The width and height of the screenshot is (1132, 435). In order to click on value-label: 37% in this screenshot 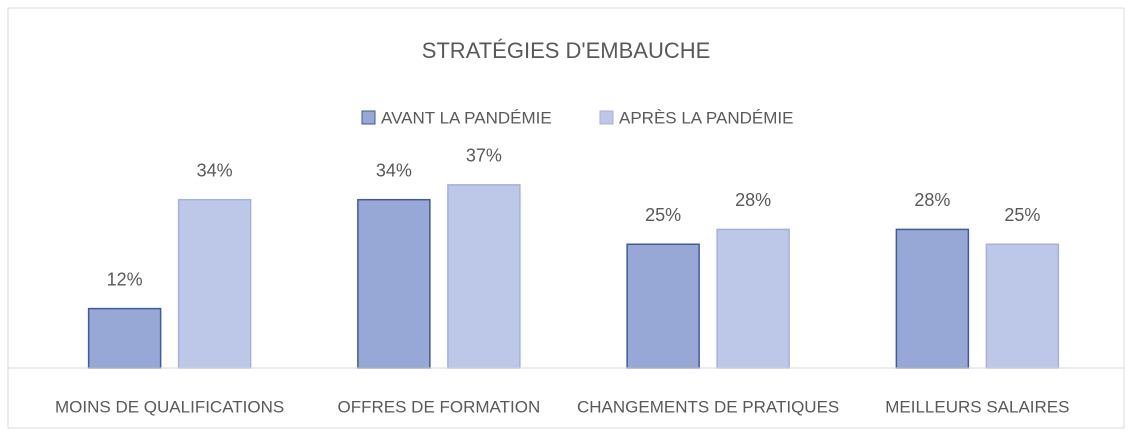, I will do `click(484, 156)`.